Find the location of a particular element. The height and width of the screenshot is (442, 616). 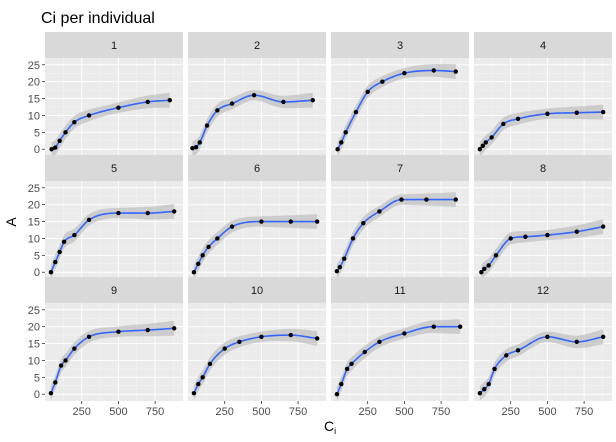

facet-strip-label: 7 is located at coordinates (400, 169).